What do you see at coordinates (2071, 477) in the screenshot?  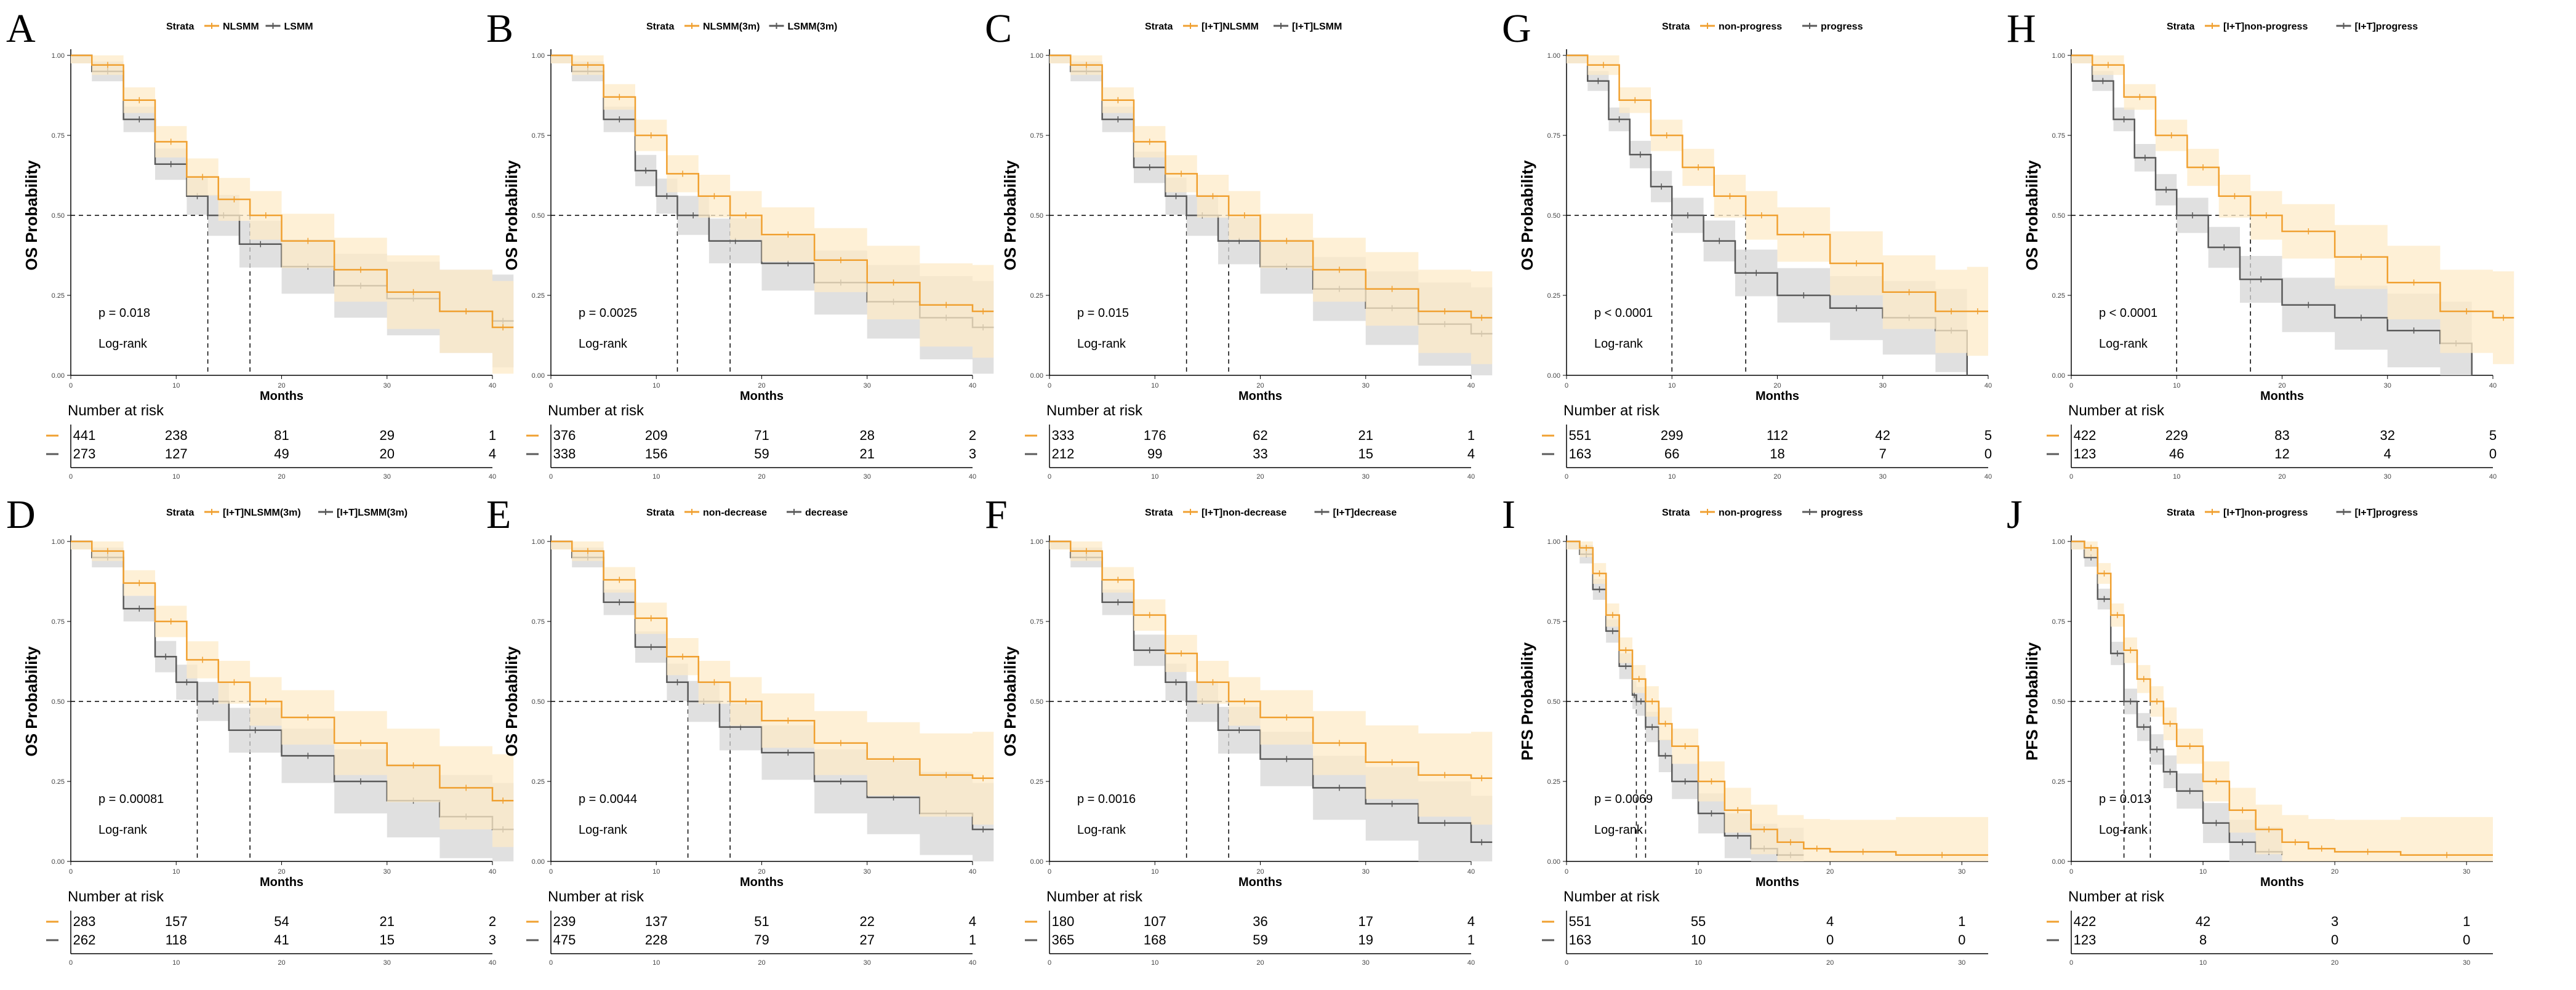 I see `risk-x-tick-label: 0` at bounding box center [2071, 477].